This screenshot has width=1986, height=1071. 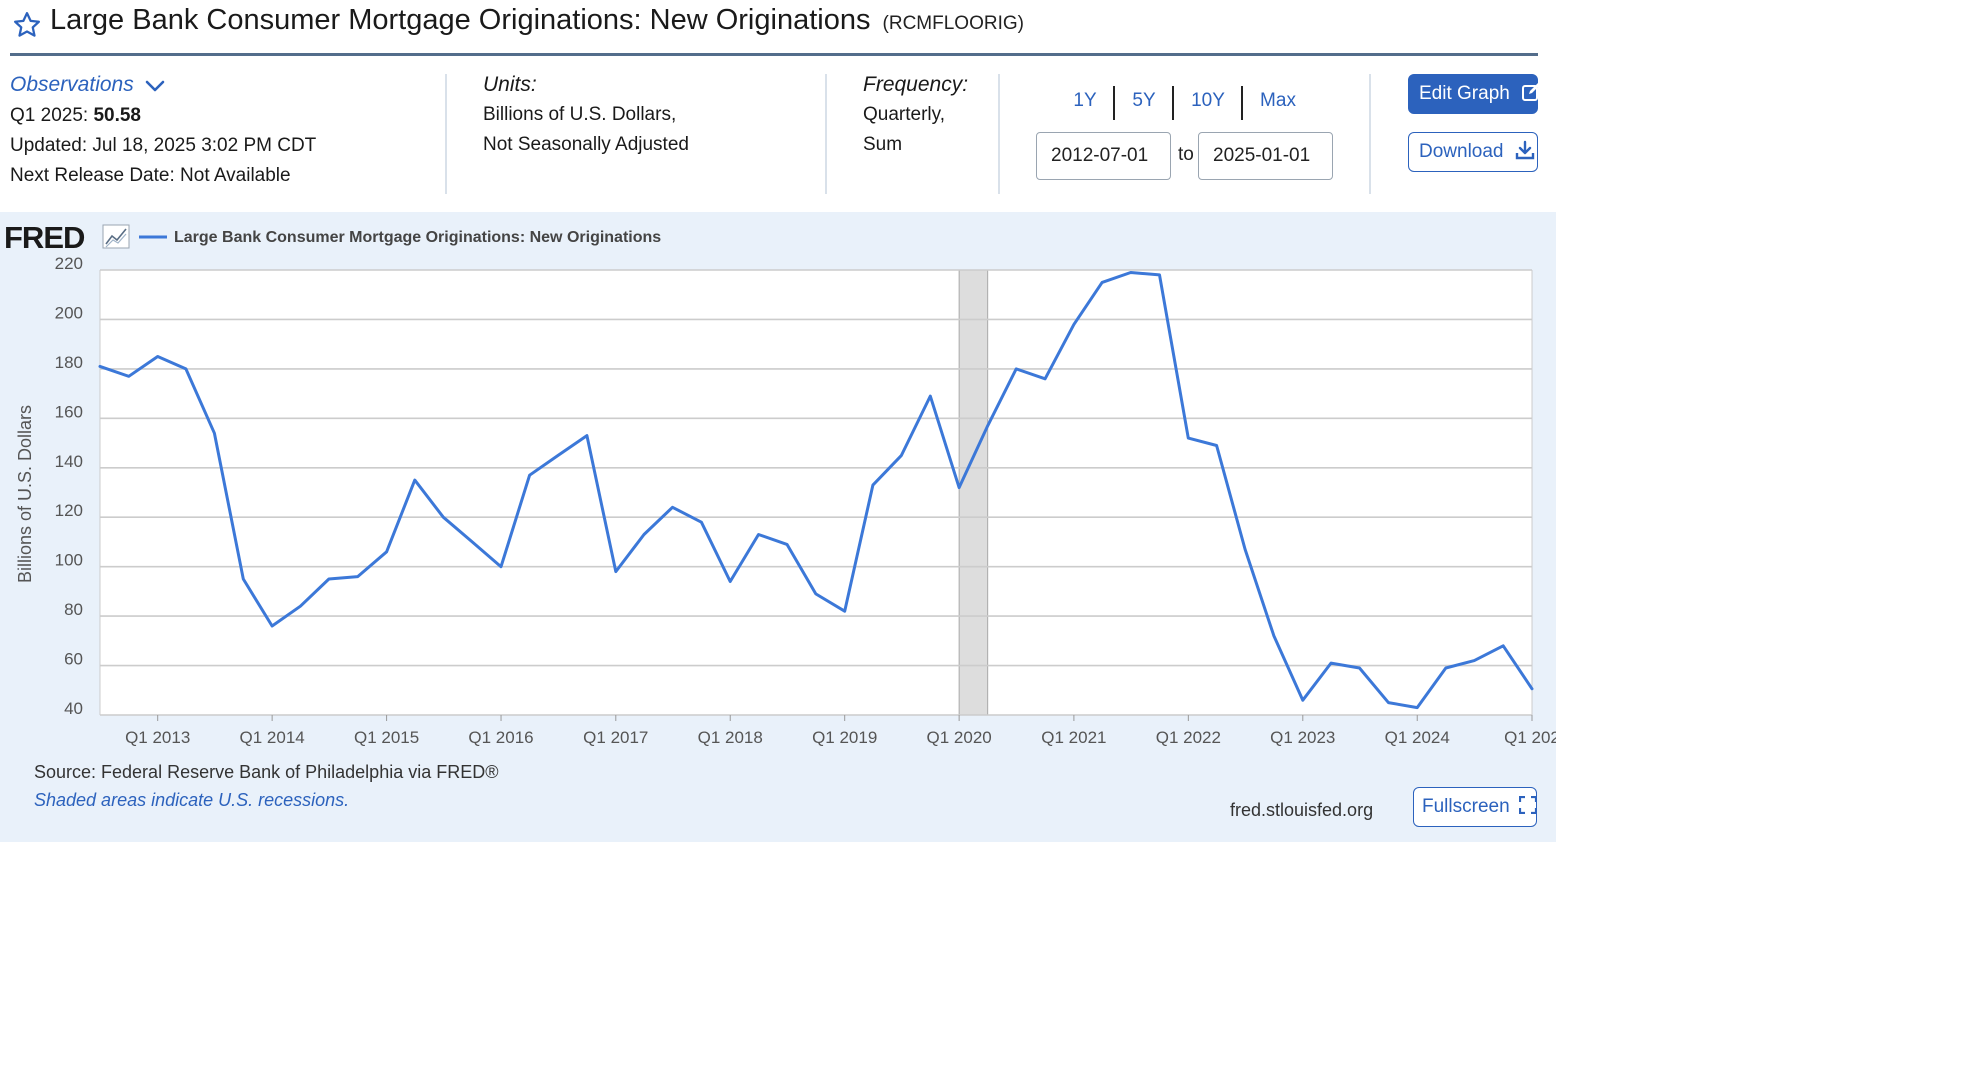 What do you see at coordinates (615, 737) in the screenshot?
I see `x-tick-label: Q1 2017` at bounding box center [615, 737].